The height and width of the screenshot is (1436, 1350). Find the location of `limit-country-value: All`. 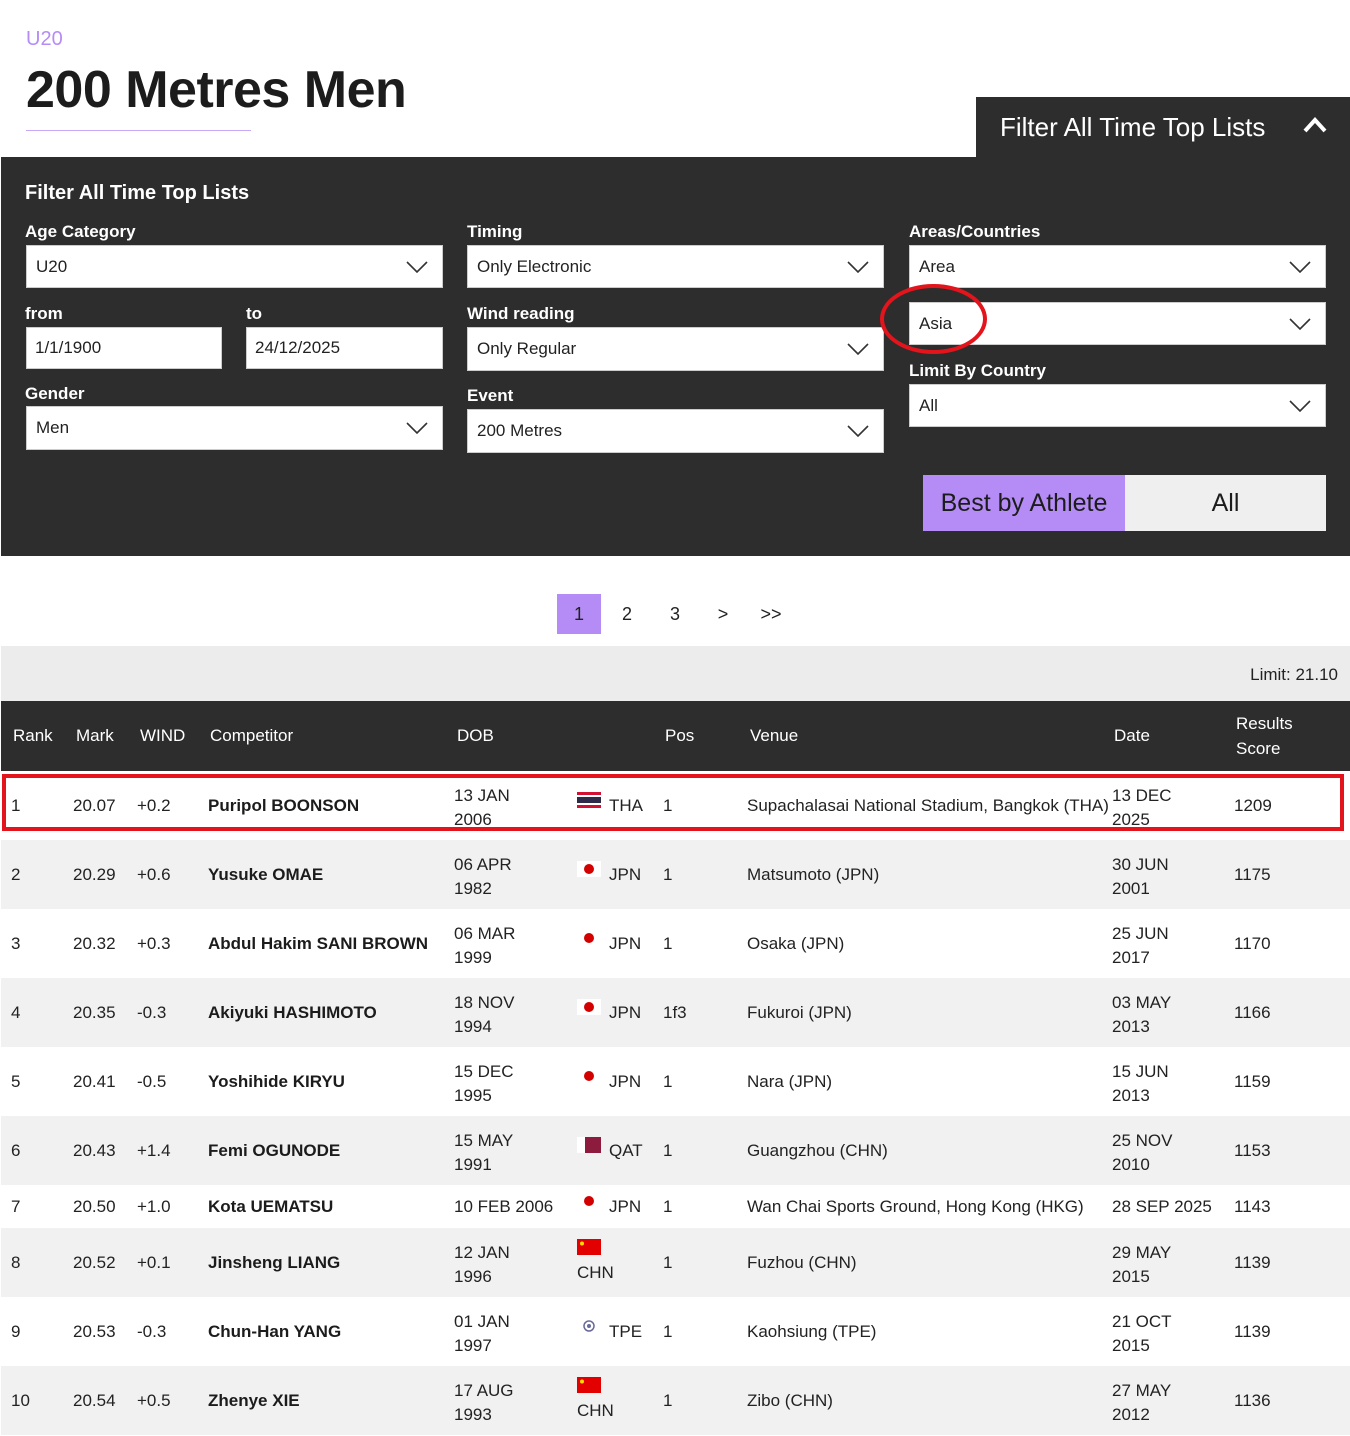

limit-country-value: All is located at coordinates (928, 405).